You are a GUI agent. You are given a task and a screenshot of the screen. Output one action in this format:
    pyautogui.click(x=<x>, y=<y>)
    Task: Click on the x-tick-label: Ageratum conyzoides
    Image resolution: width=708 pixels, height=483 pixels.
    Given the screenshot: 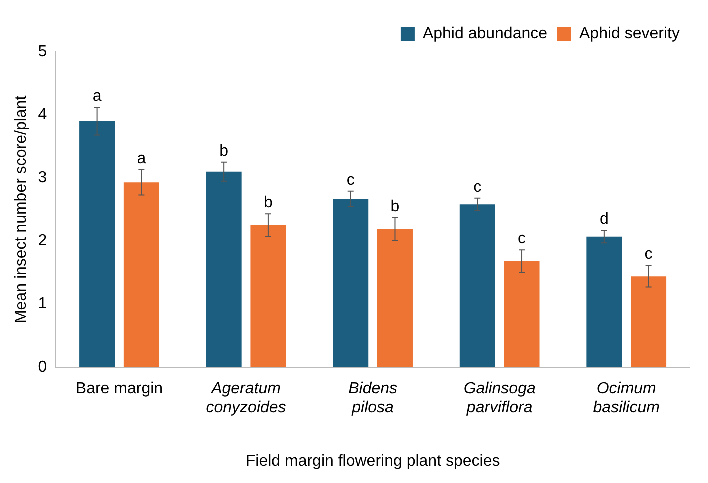 What is the action you would take?
    pyautogui.click(x=246, y=398)
    